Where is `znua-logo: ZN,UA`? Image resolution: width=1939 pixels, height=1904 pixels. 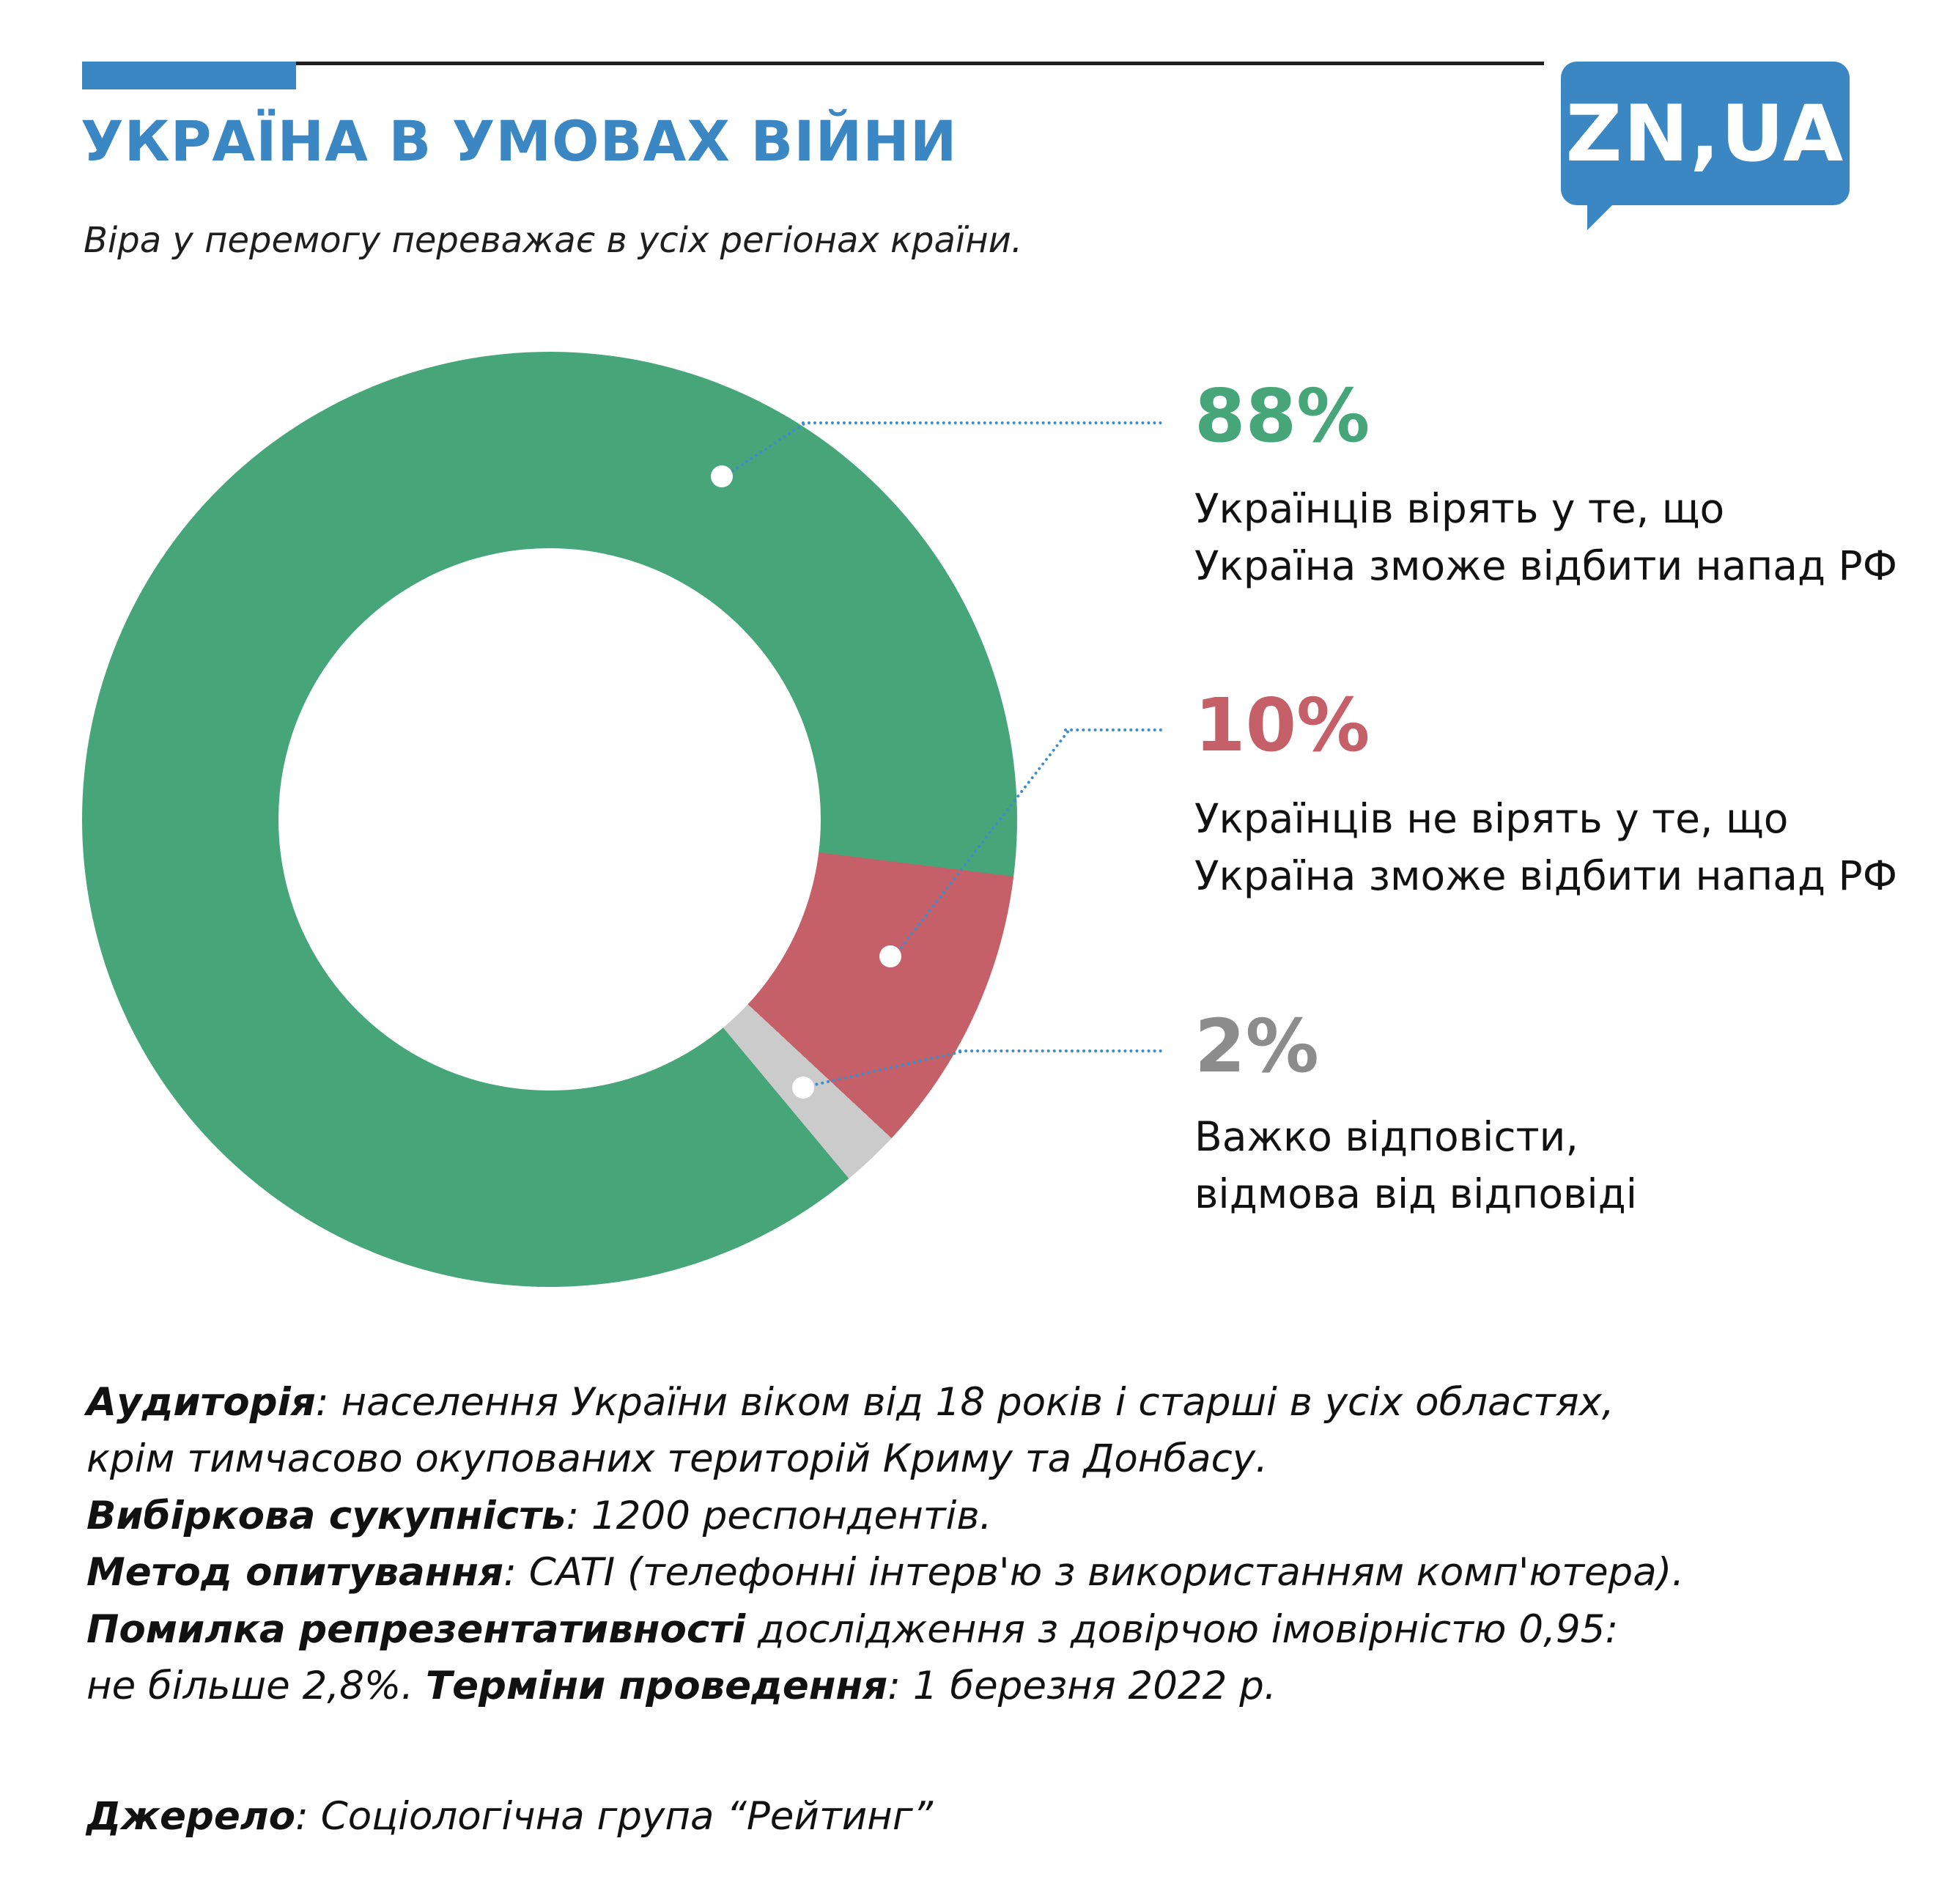
znua-logo: ZN,UA is located at coordinates (1705, 146).